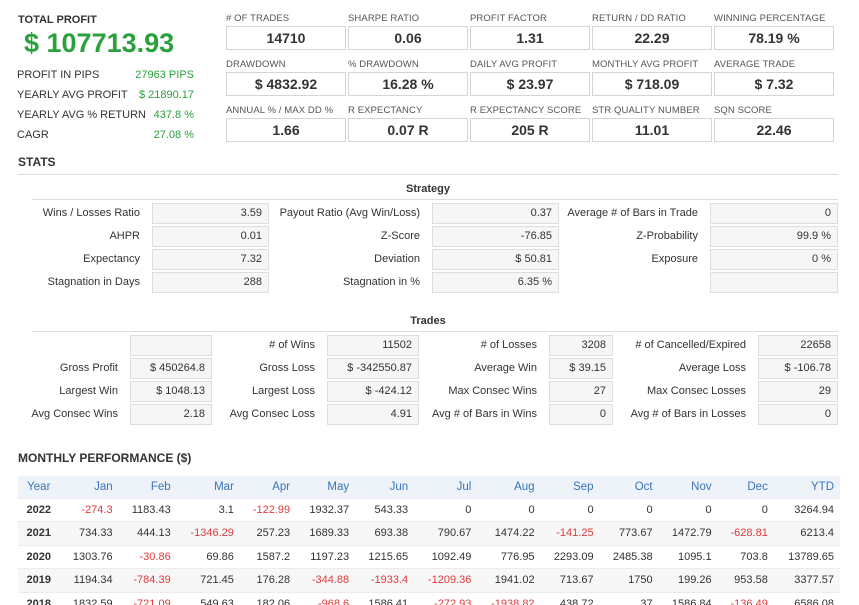 The width and height of the screenshot is (859, 605). Describe the element at coordinates (173, 115) in the screenshot. I see `summary-value: 437.8 %` at that location.